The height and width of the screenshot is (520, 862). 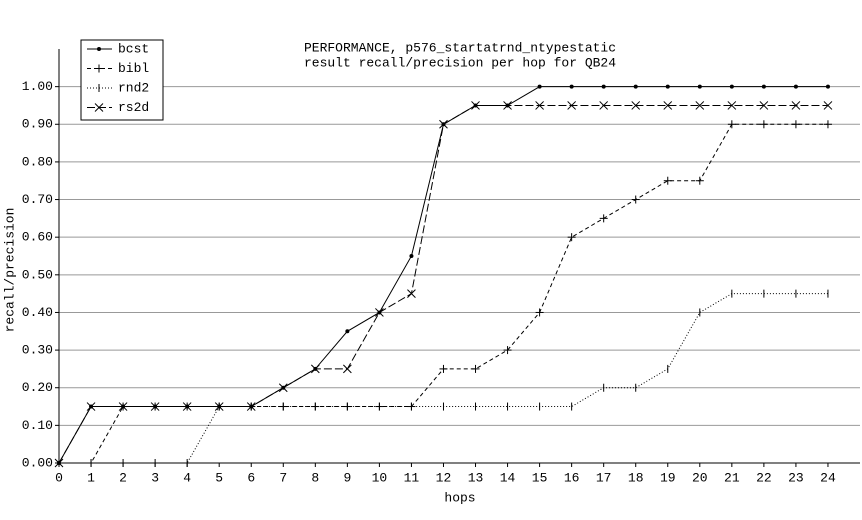 I want to click on chart-title: PERFORMANCE, p576_startatrnd_ntypestatic, so click(x=460, y=47).